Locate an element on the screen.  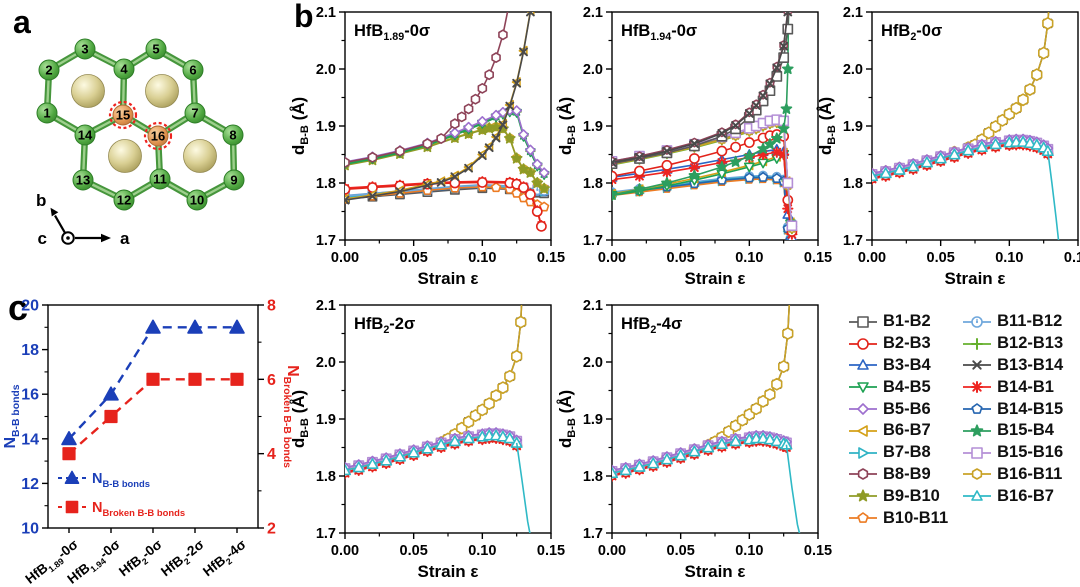
boron-atom-5: 5 is located at coordinates (156, 49).